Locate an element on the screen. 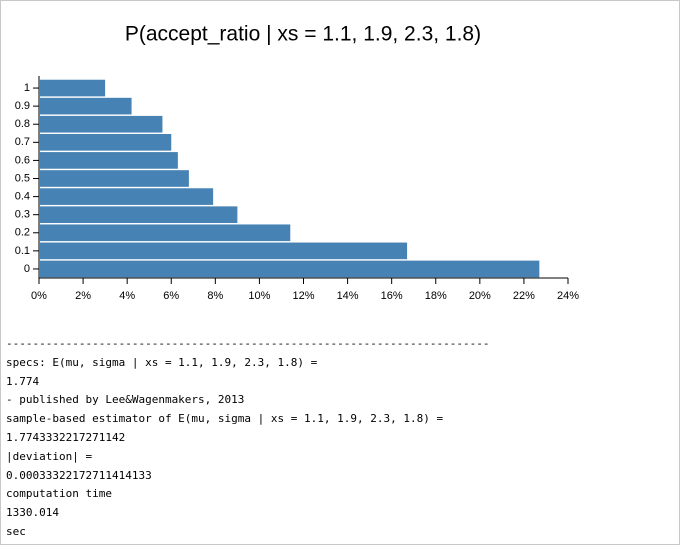 This screenshot has height=545, width=680. x-tick-label: 6% is located at coordinates (171, 296).